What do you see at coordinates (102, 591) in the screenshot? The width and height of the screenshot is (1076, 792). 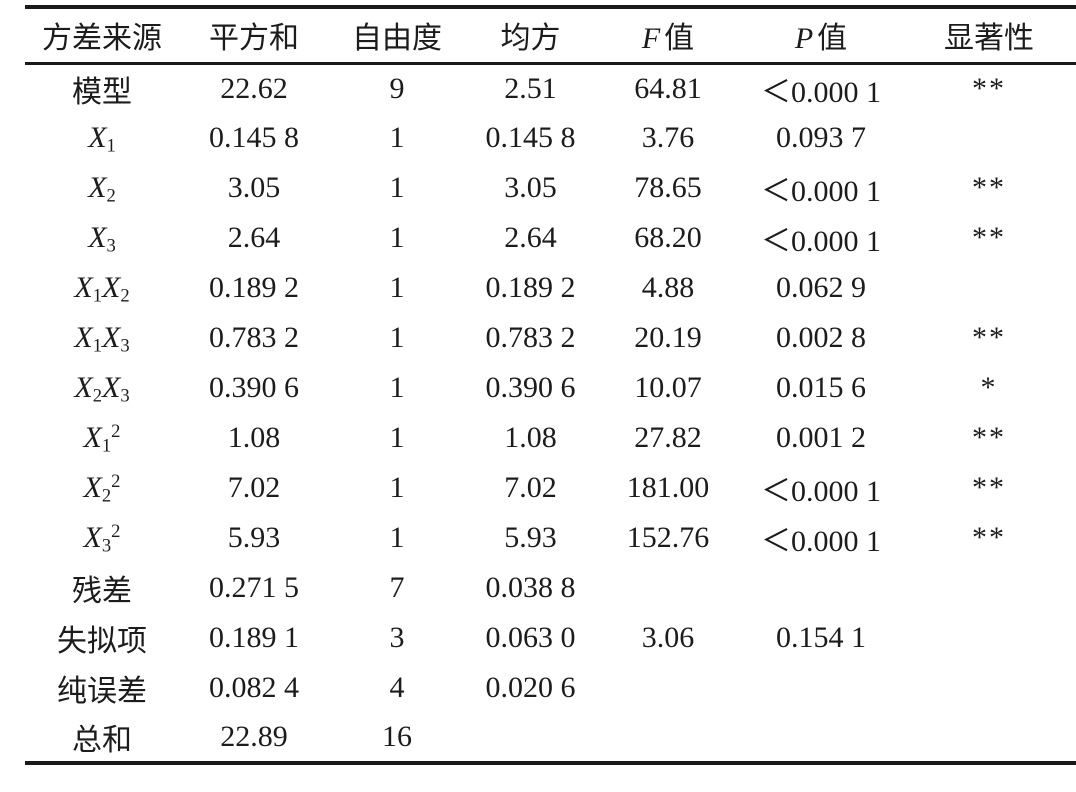 I see `row-label: 残差` at bounding box center [102, 591].